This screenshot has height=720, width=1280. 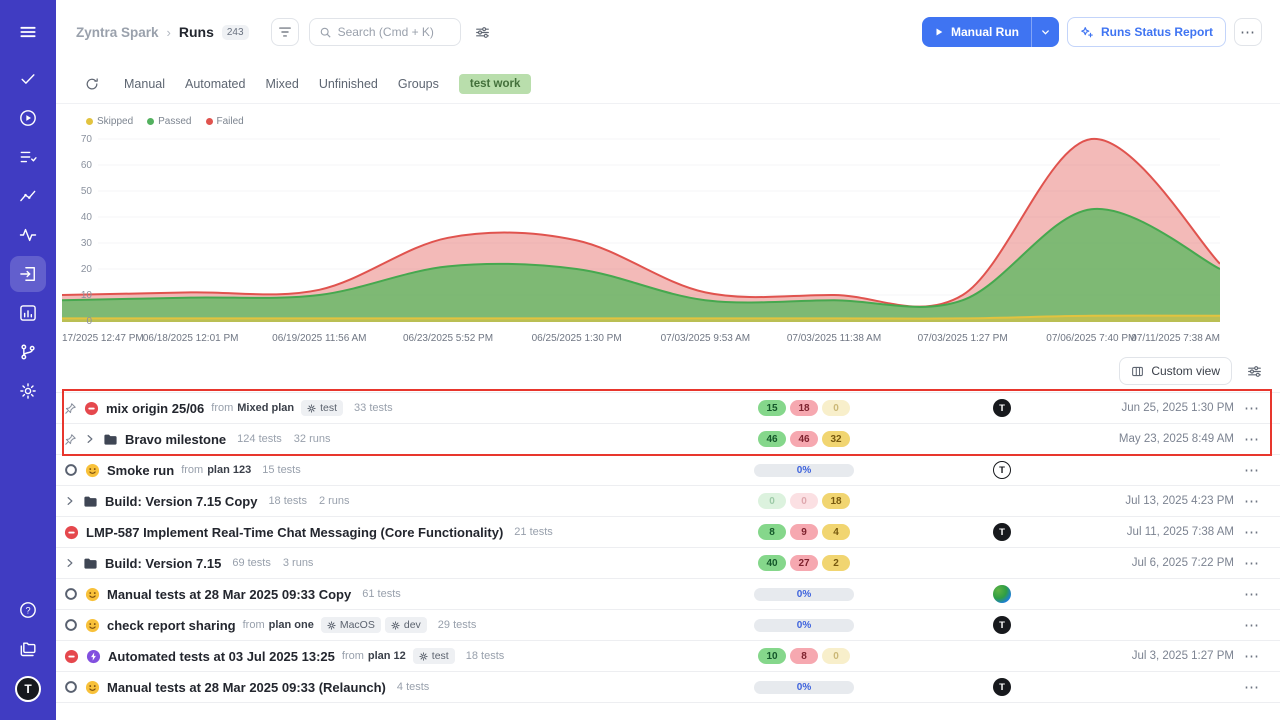 What do you see at coordinates (418, 83) in the screenshot?
I see `tab-groups: Groups` at bounding box center [418, 83].